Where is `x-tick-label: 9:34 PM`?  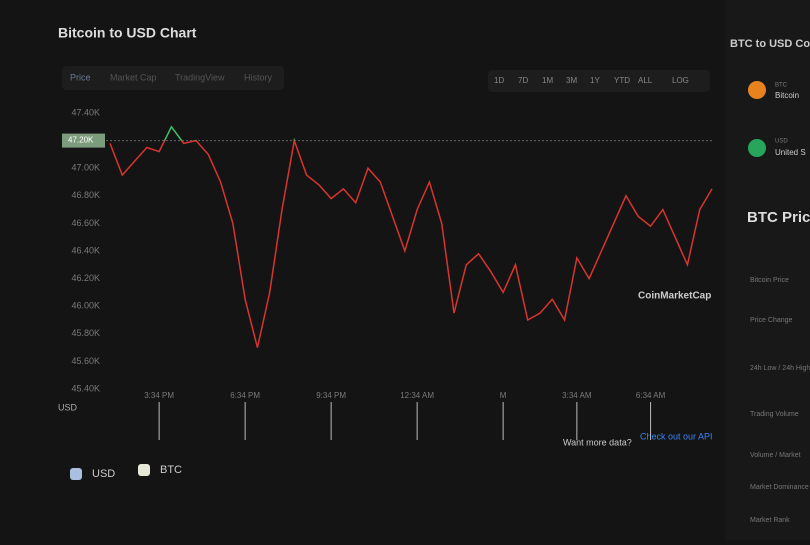
x-tick-label: 9:34 PM is located at coordinates (331, 395).